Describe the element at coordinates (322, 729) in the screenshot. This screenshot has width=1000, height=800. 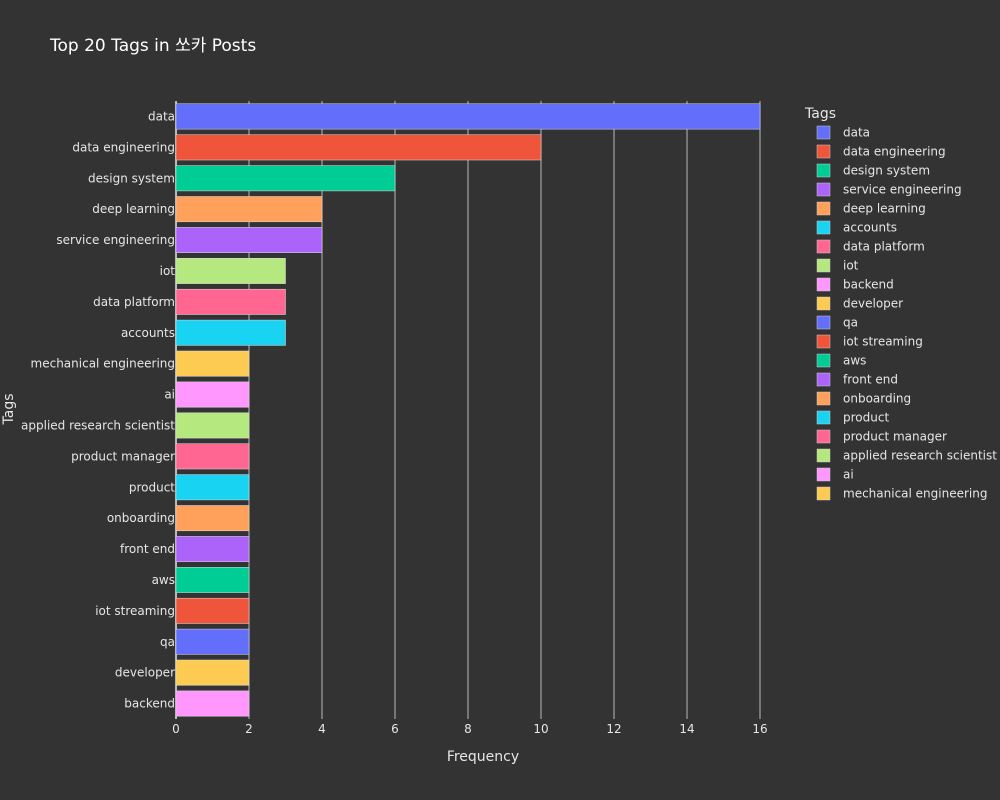
I see `x-tick-label: 4` at that location.